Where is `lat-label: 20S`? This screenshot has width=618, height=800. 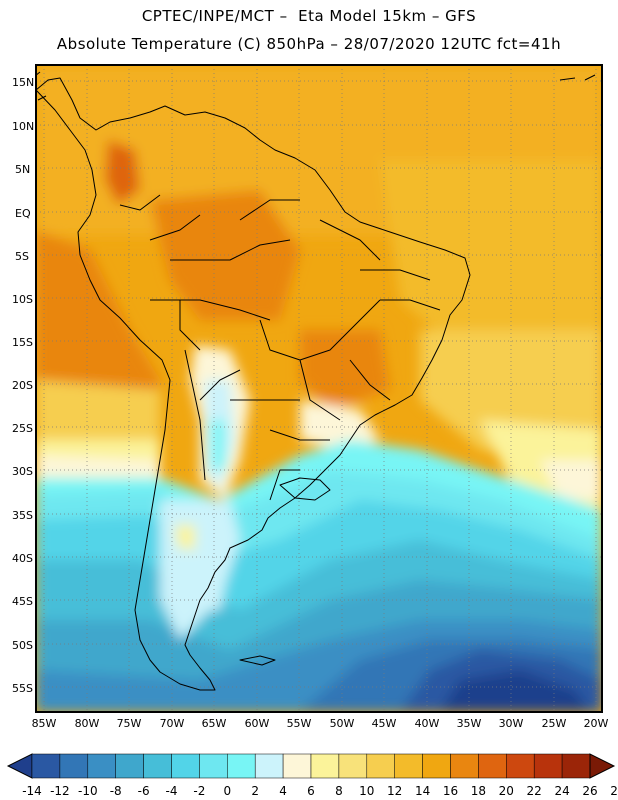
lat-label: 20S is located at coordinates (22, 385).